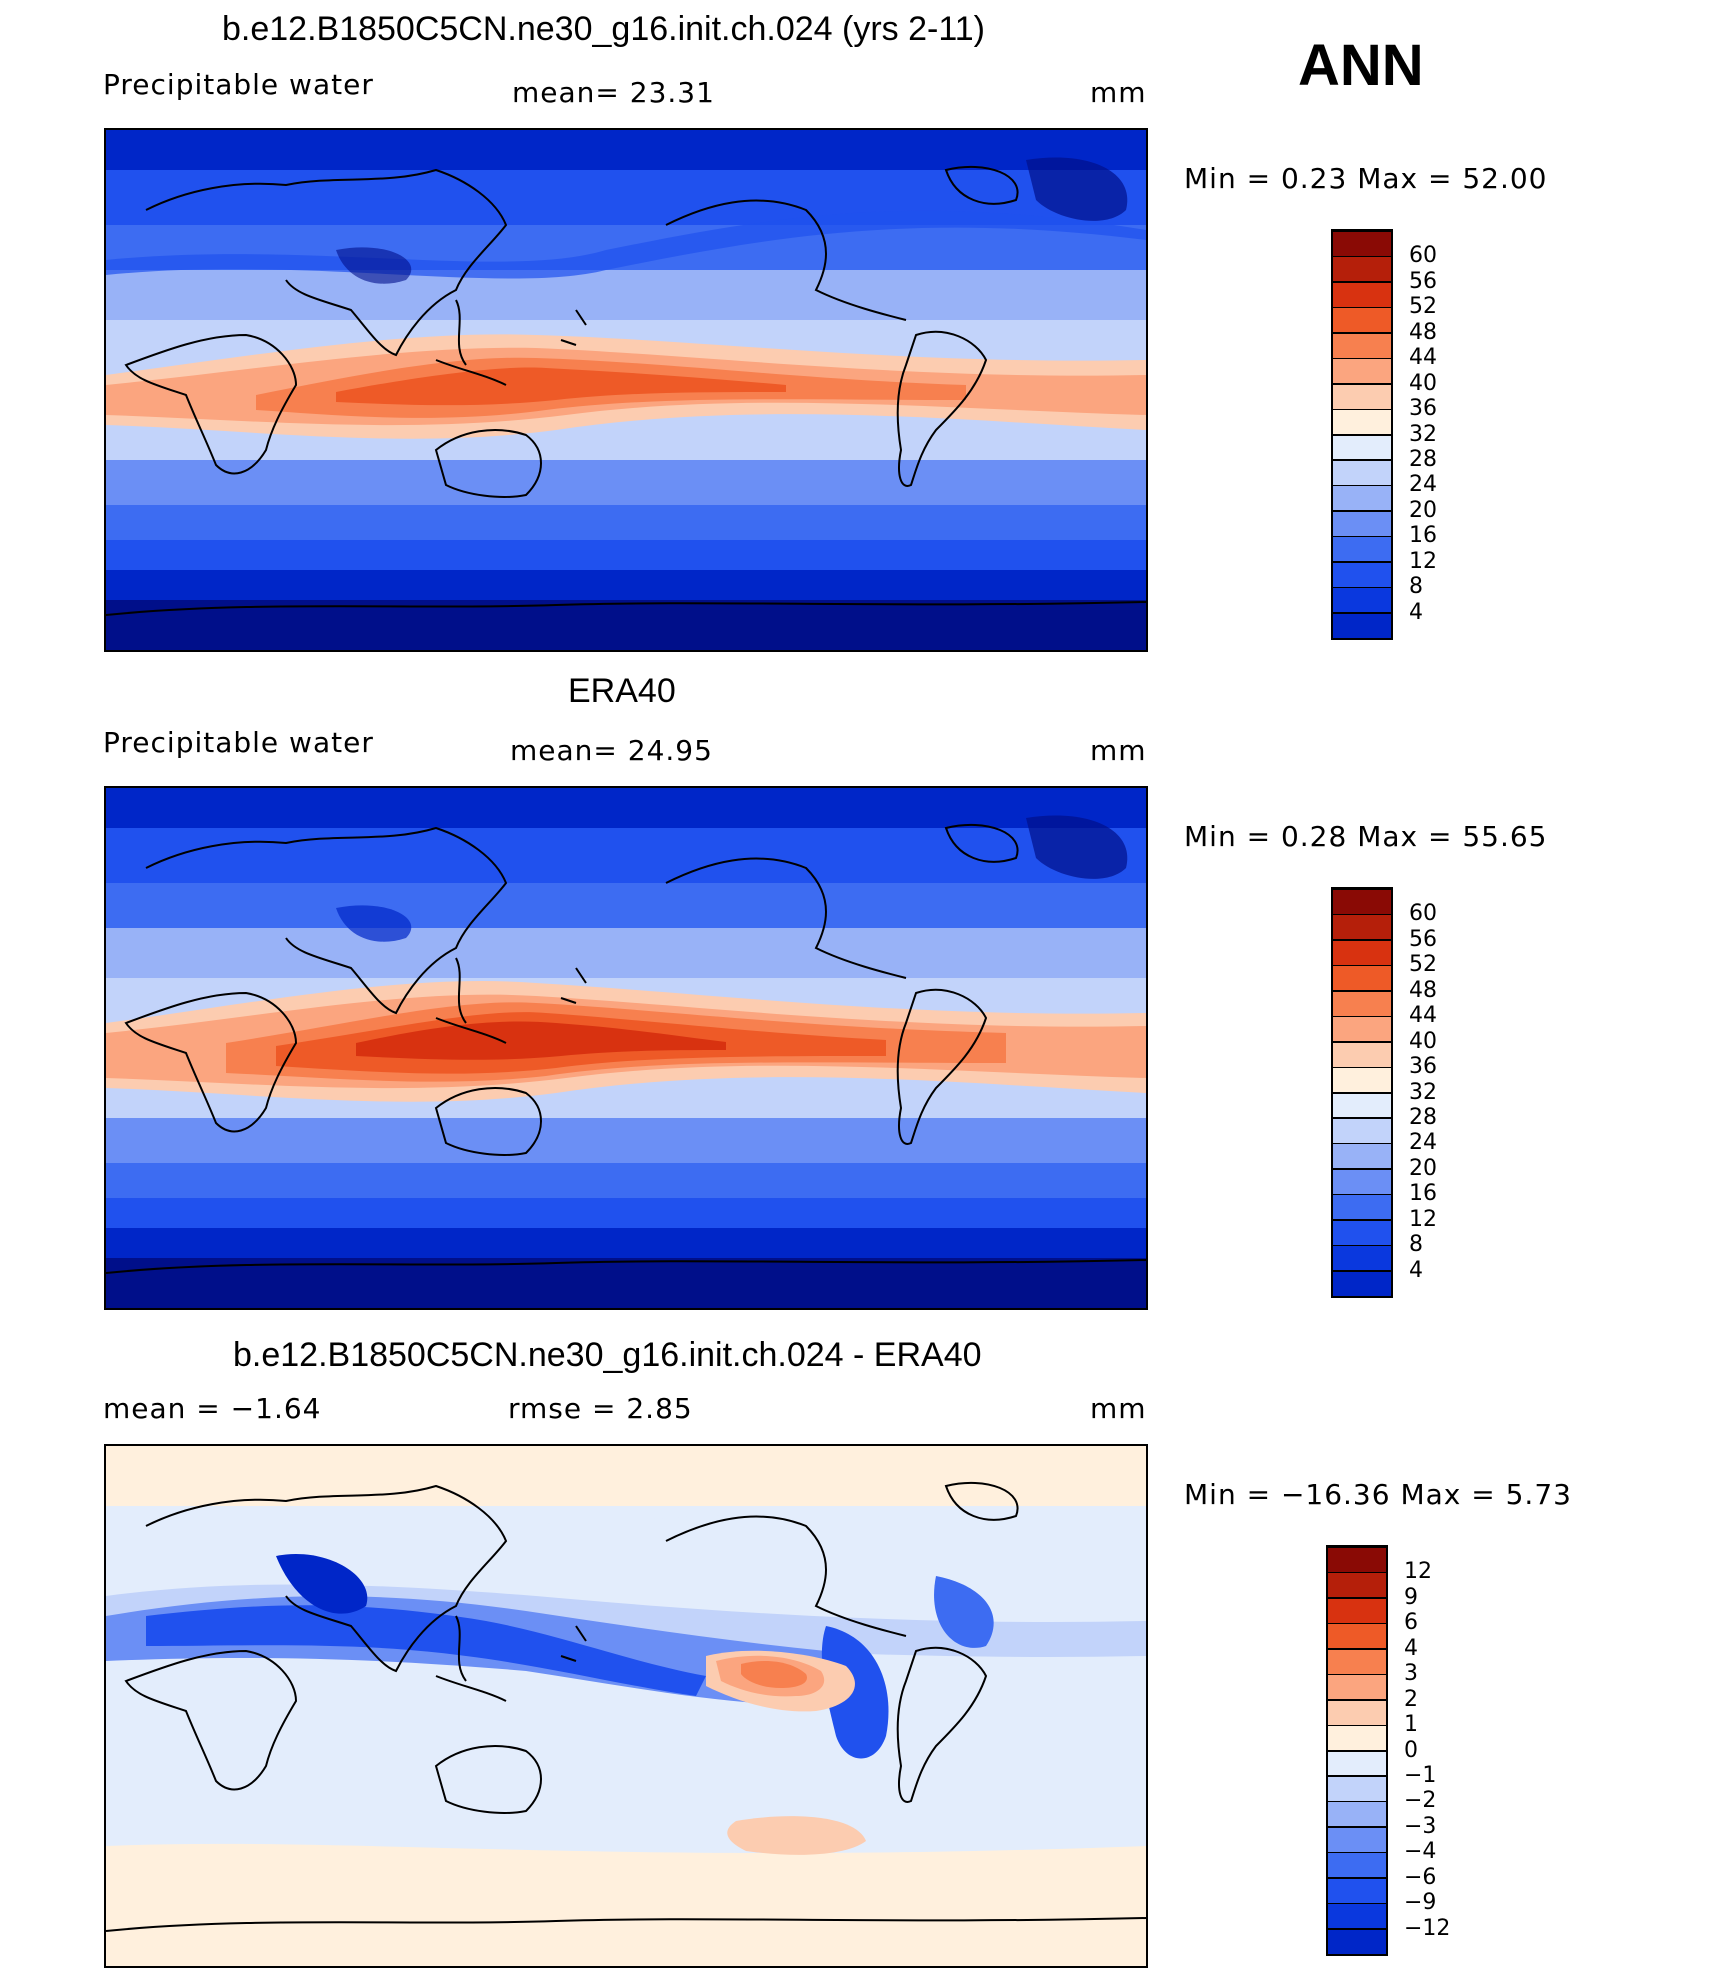 The width and height of the screenshot is (1710, 1986). Describe the element at coordinates (1420, 1877) in the screenshot. I see `colorbar-tick-label: −6` at that location.